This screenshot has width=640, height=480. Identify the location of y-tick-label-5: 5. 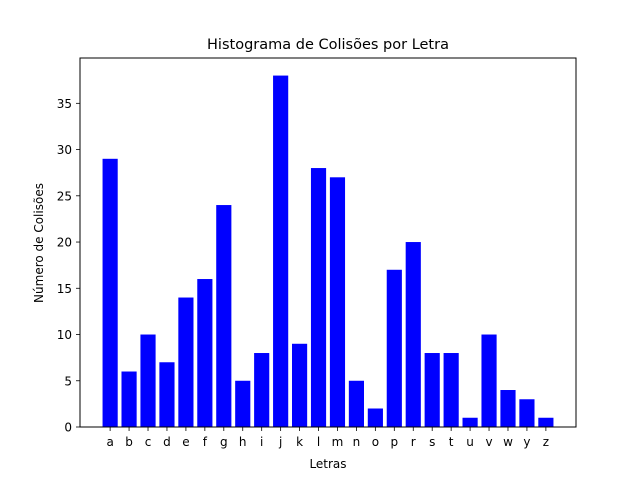
(68, 381).